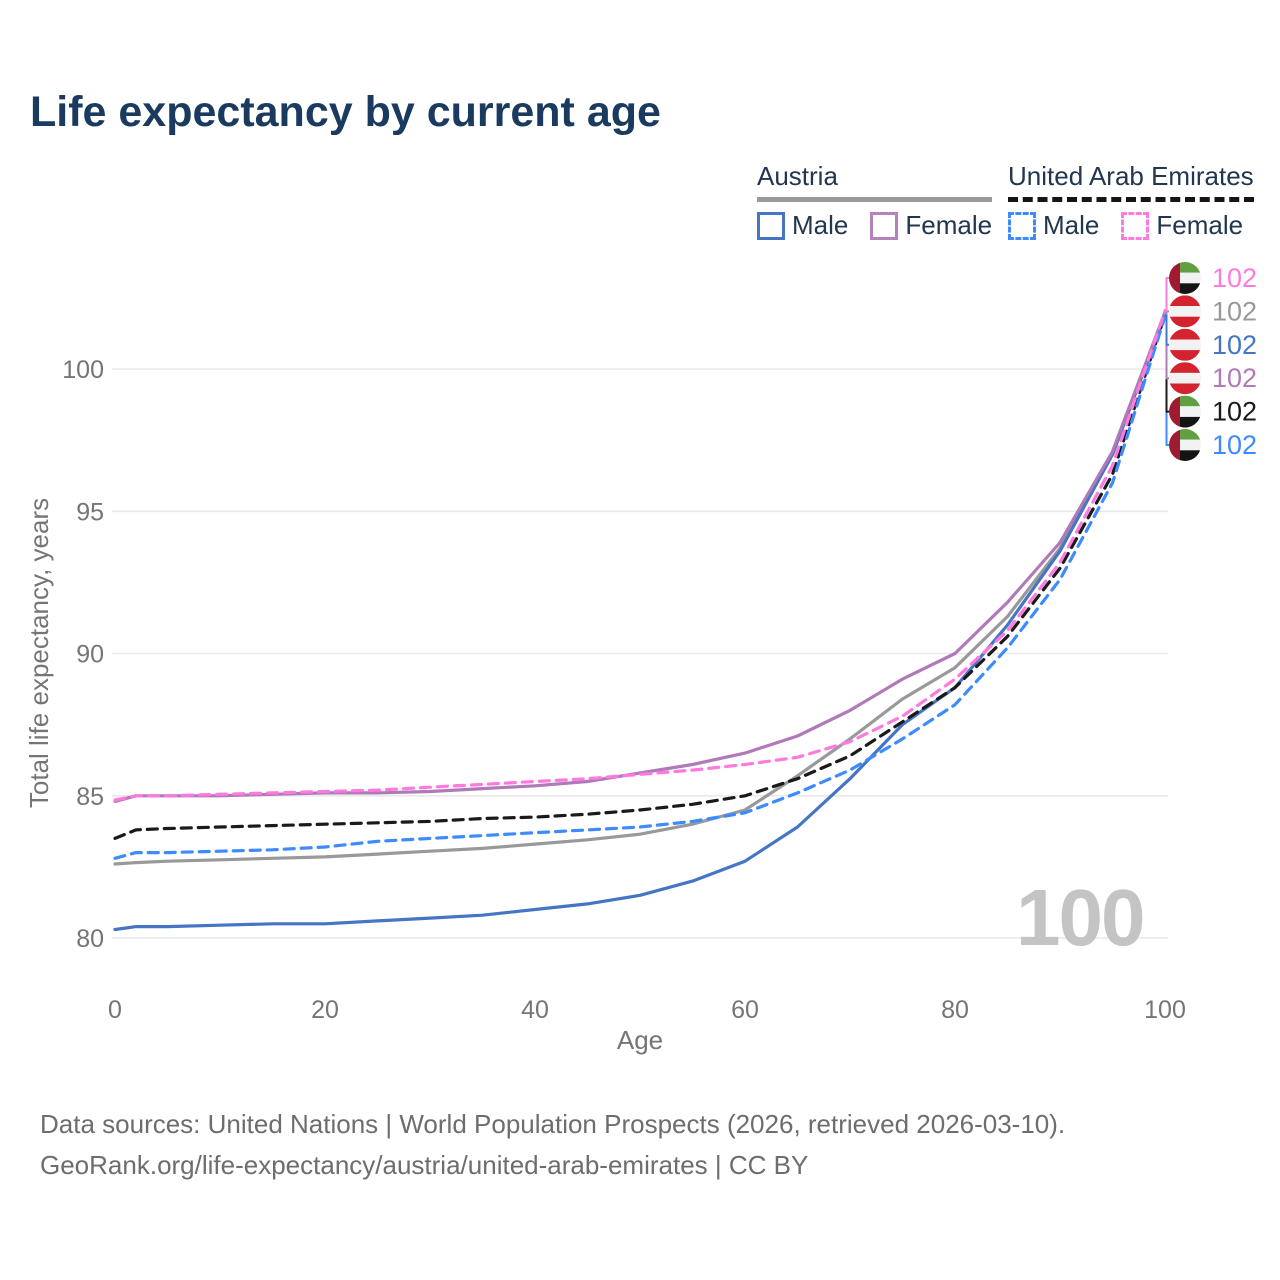 Image resolution: width=1280 pixels, height=1280 pixels. I want to click on legend-group-austria: Austria Male Female, so click(875, 201).